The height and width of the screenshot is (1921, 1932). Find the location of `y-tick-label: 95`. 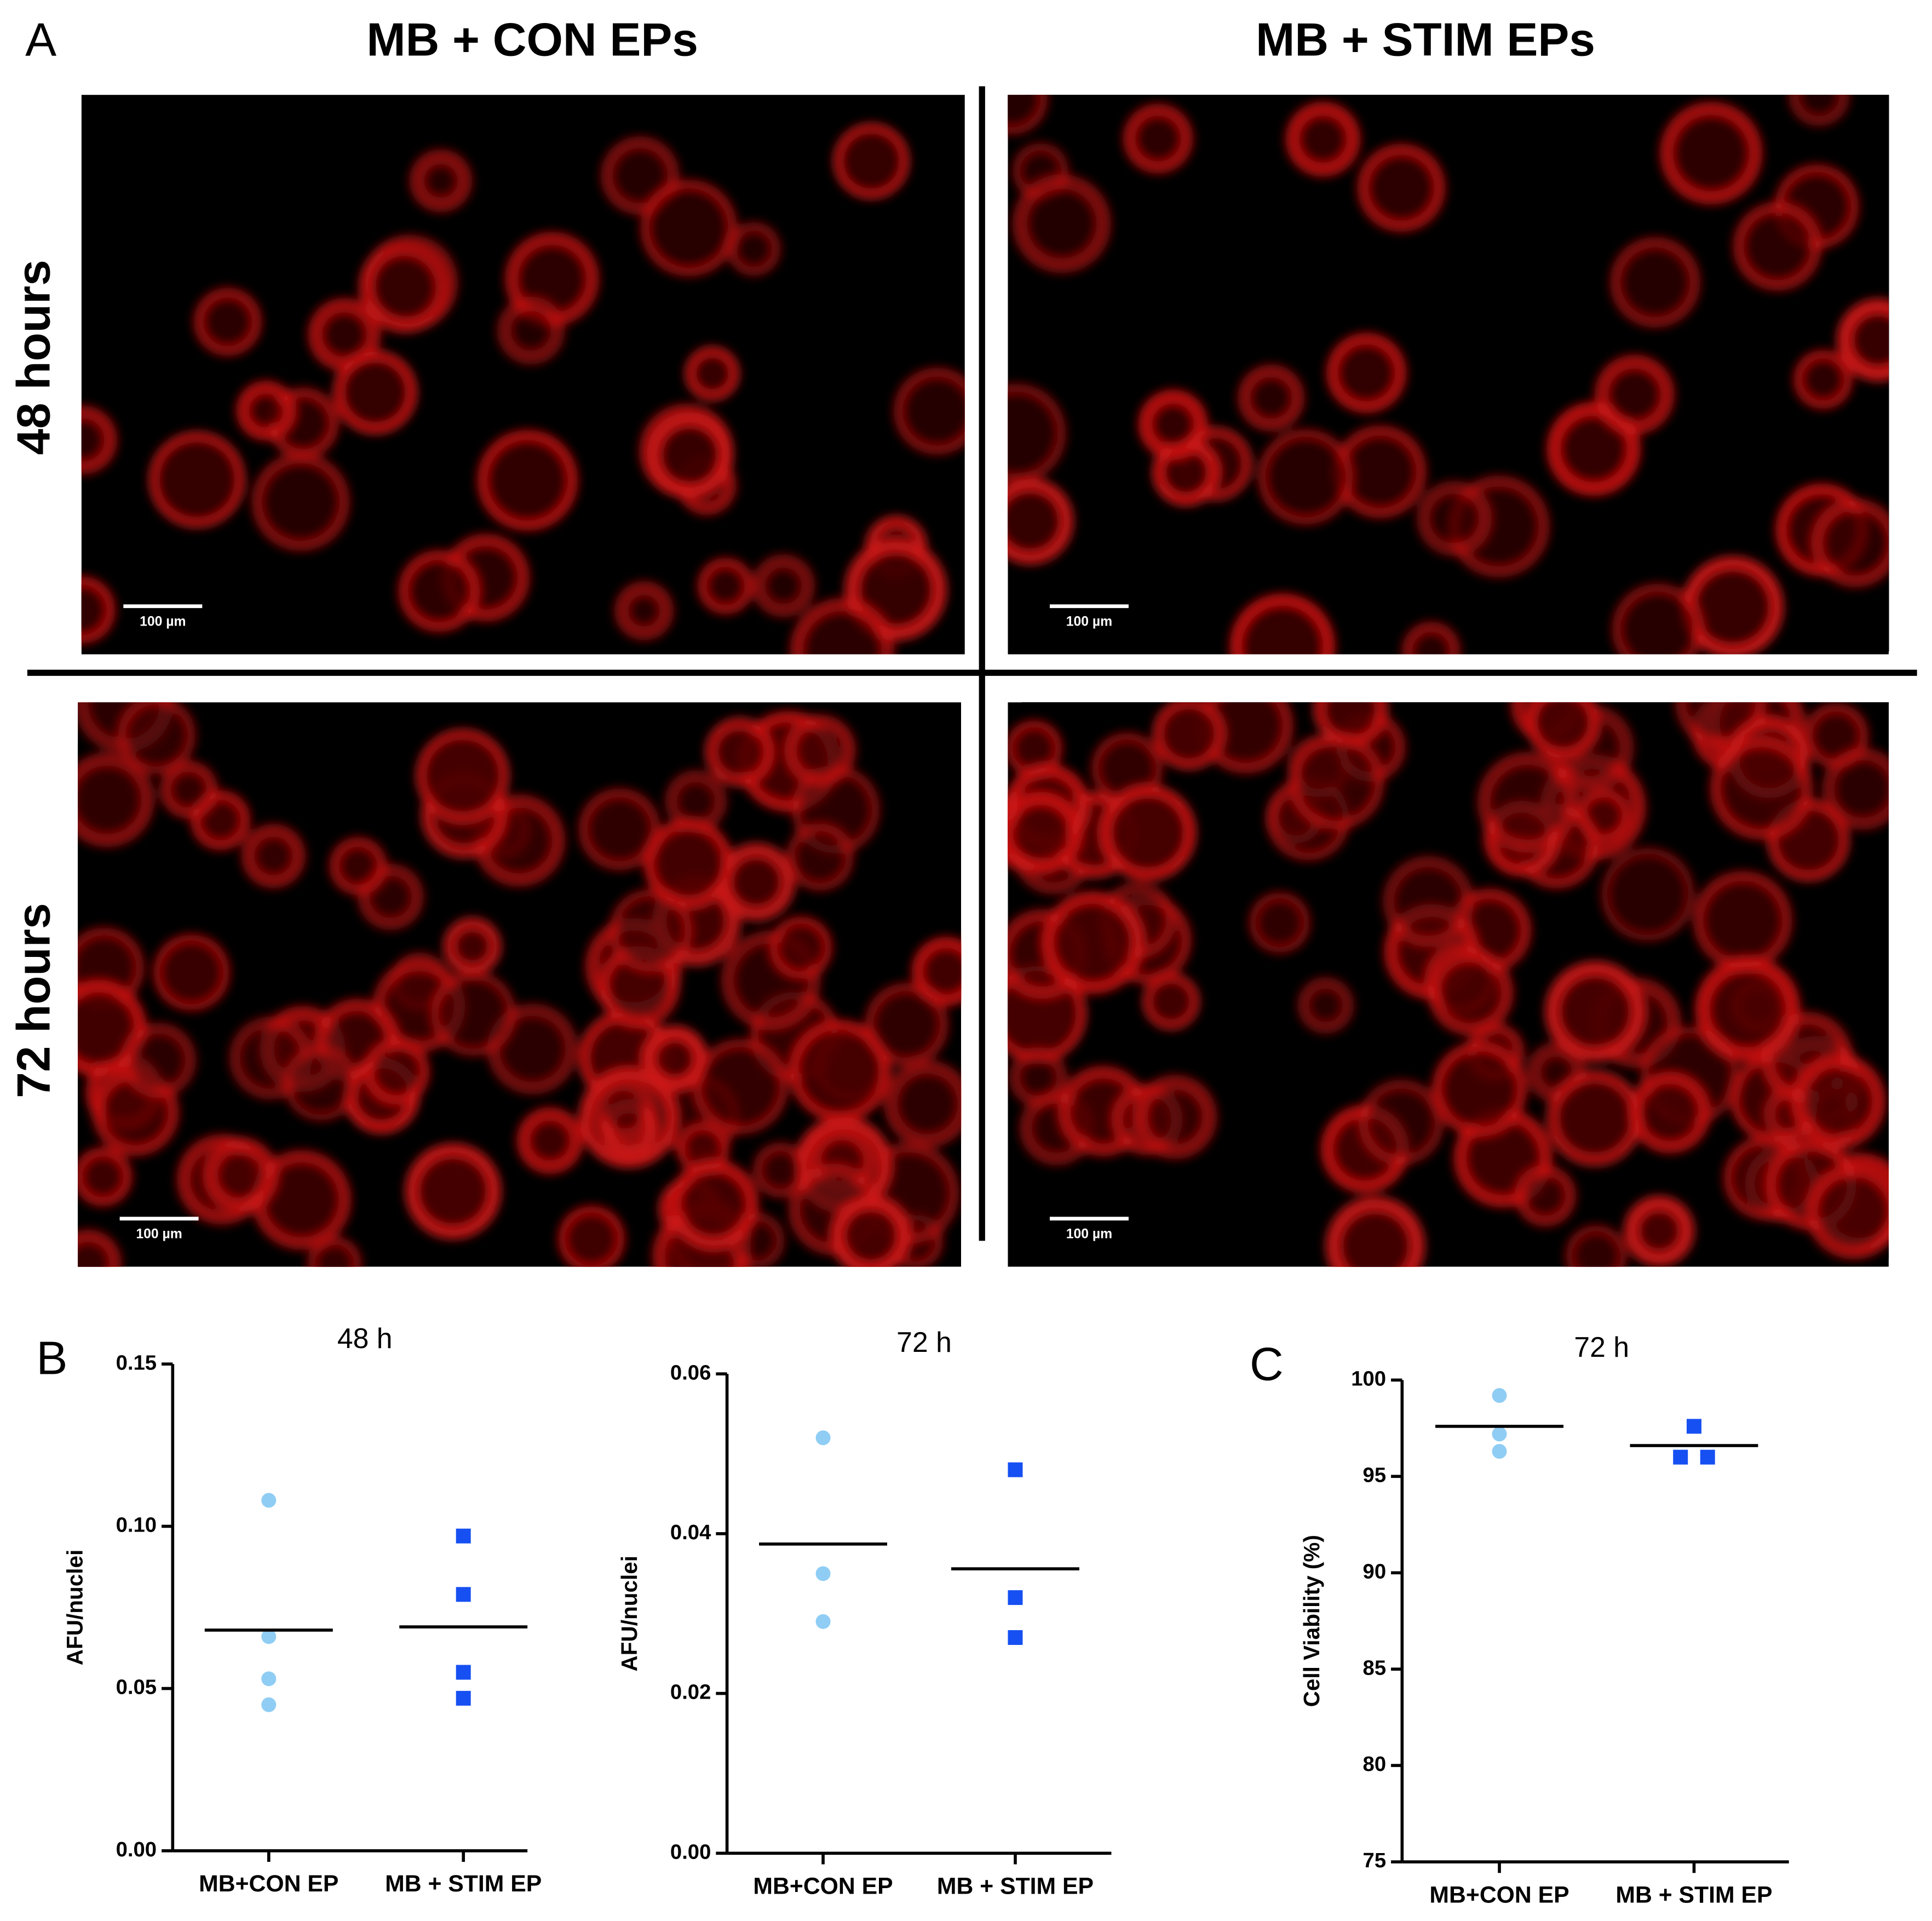

y-tick-label: 95 is located at coordinates (1375, 1475).